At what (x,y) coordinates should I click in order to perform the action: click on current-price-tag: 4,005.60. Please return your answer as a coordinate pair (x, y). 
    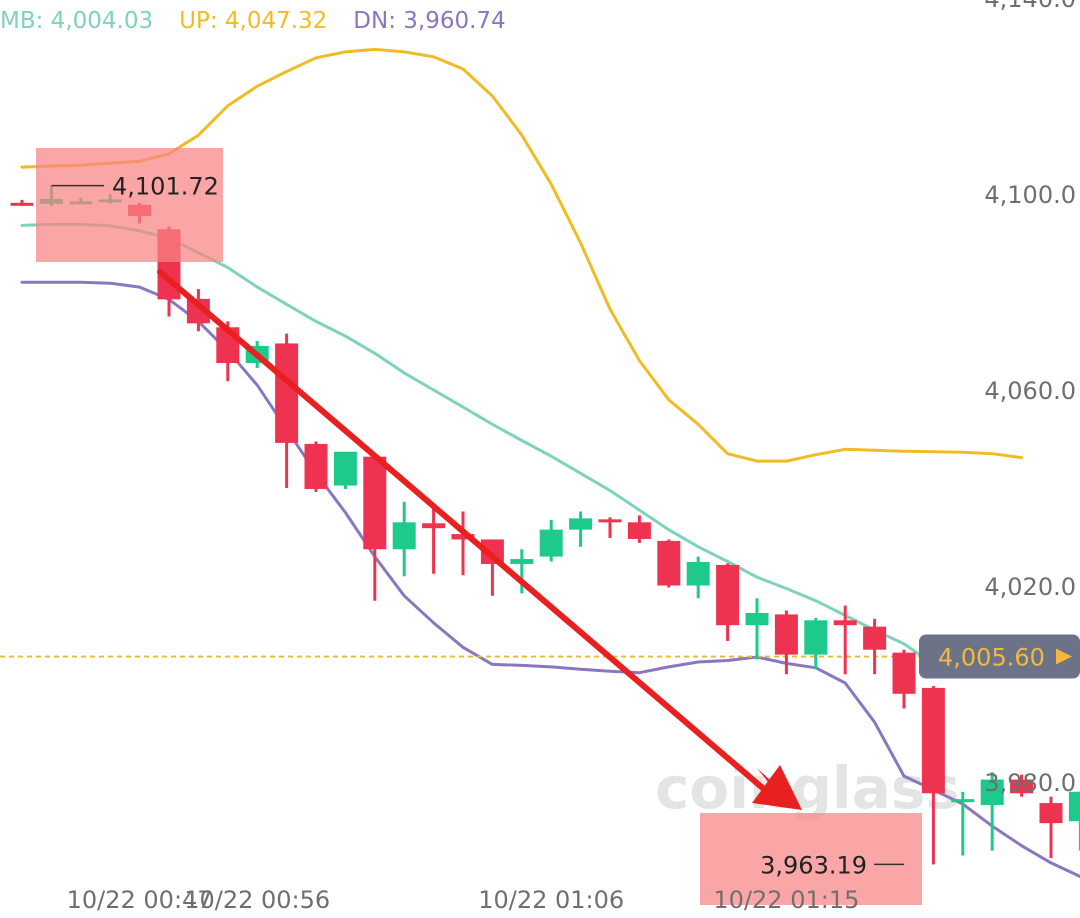
    Looking at the image, I should click on (999, 656).